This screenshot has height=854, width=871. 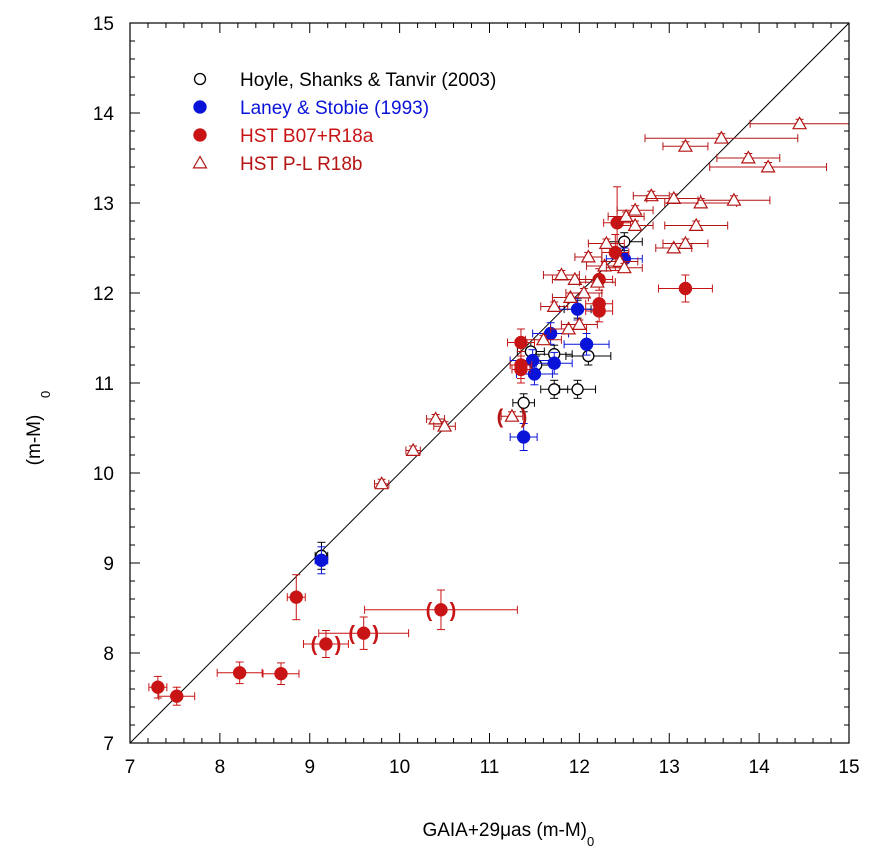 What do you see at coordinates (307, 136) in the screenshot?
I see `legend-label: HST B07+R18a` at bounding box center [307, 136].